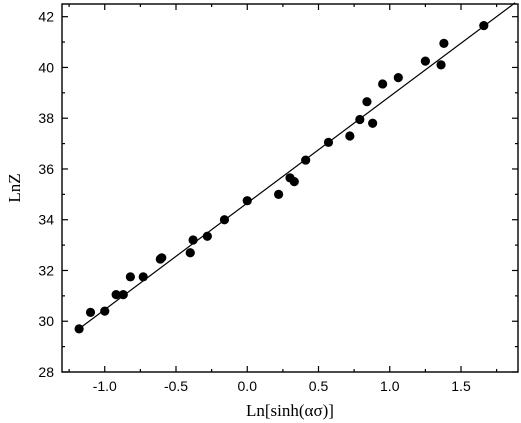 The image size is (521, 423). Describe the element at coordinates (290, 410) in the screenshot. I see `x-axis-title: Ln[sinh(ασ)]` at that location.